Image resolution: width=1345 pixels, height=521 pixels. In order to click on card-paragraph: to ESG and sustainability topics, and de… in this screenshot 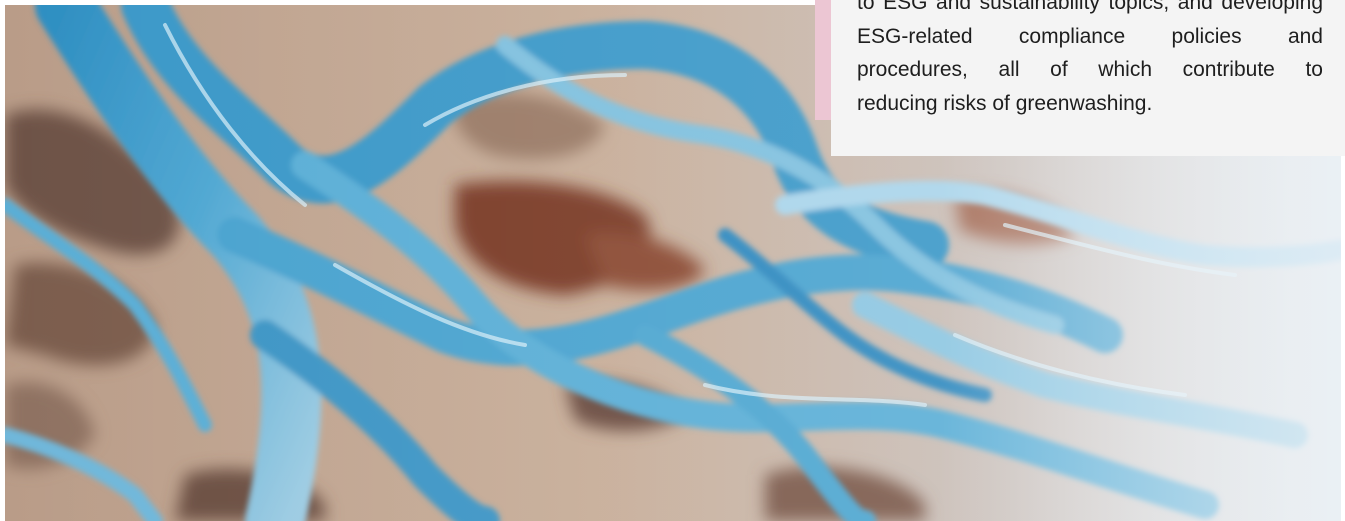, I will do `click(1090, 60)`.